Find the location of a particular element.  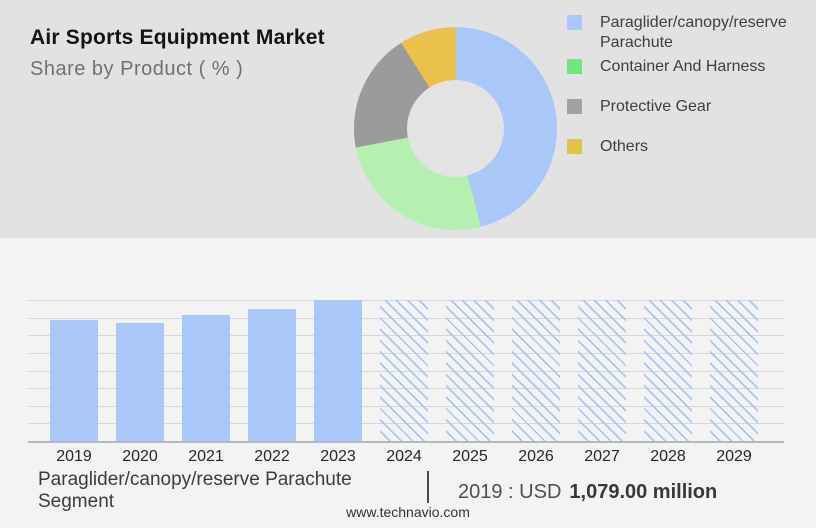

x-axis-label-2028: 2028 is located at coordinates (668, 456).